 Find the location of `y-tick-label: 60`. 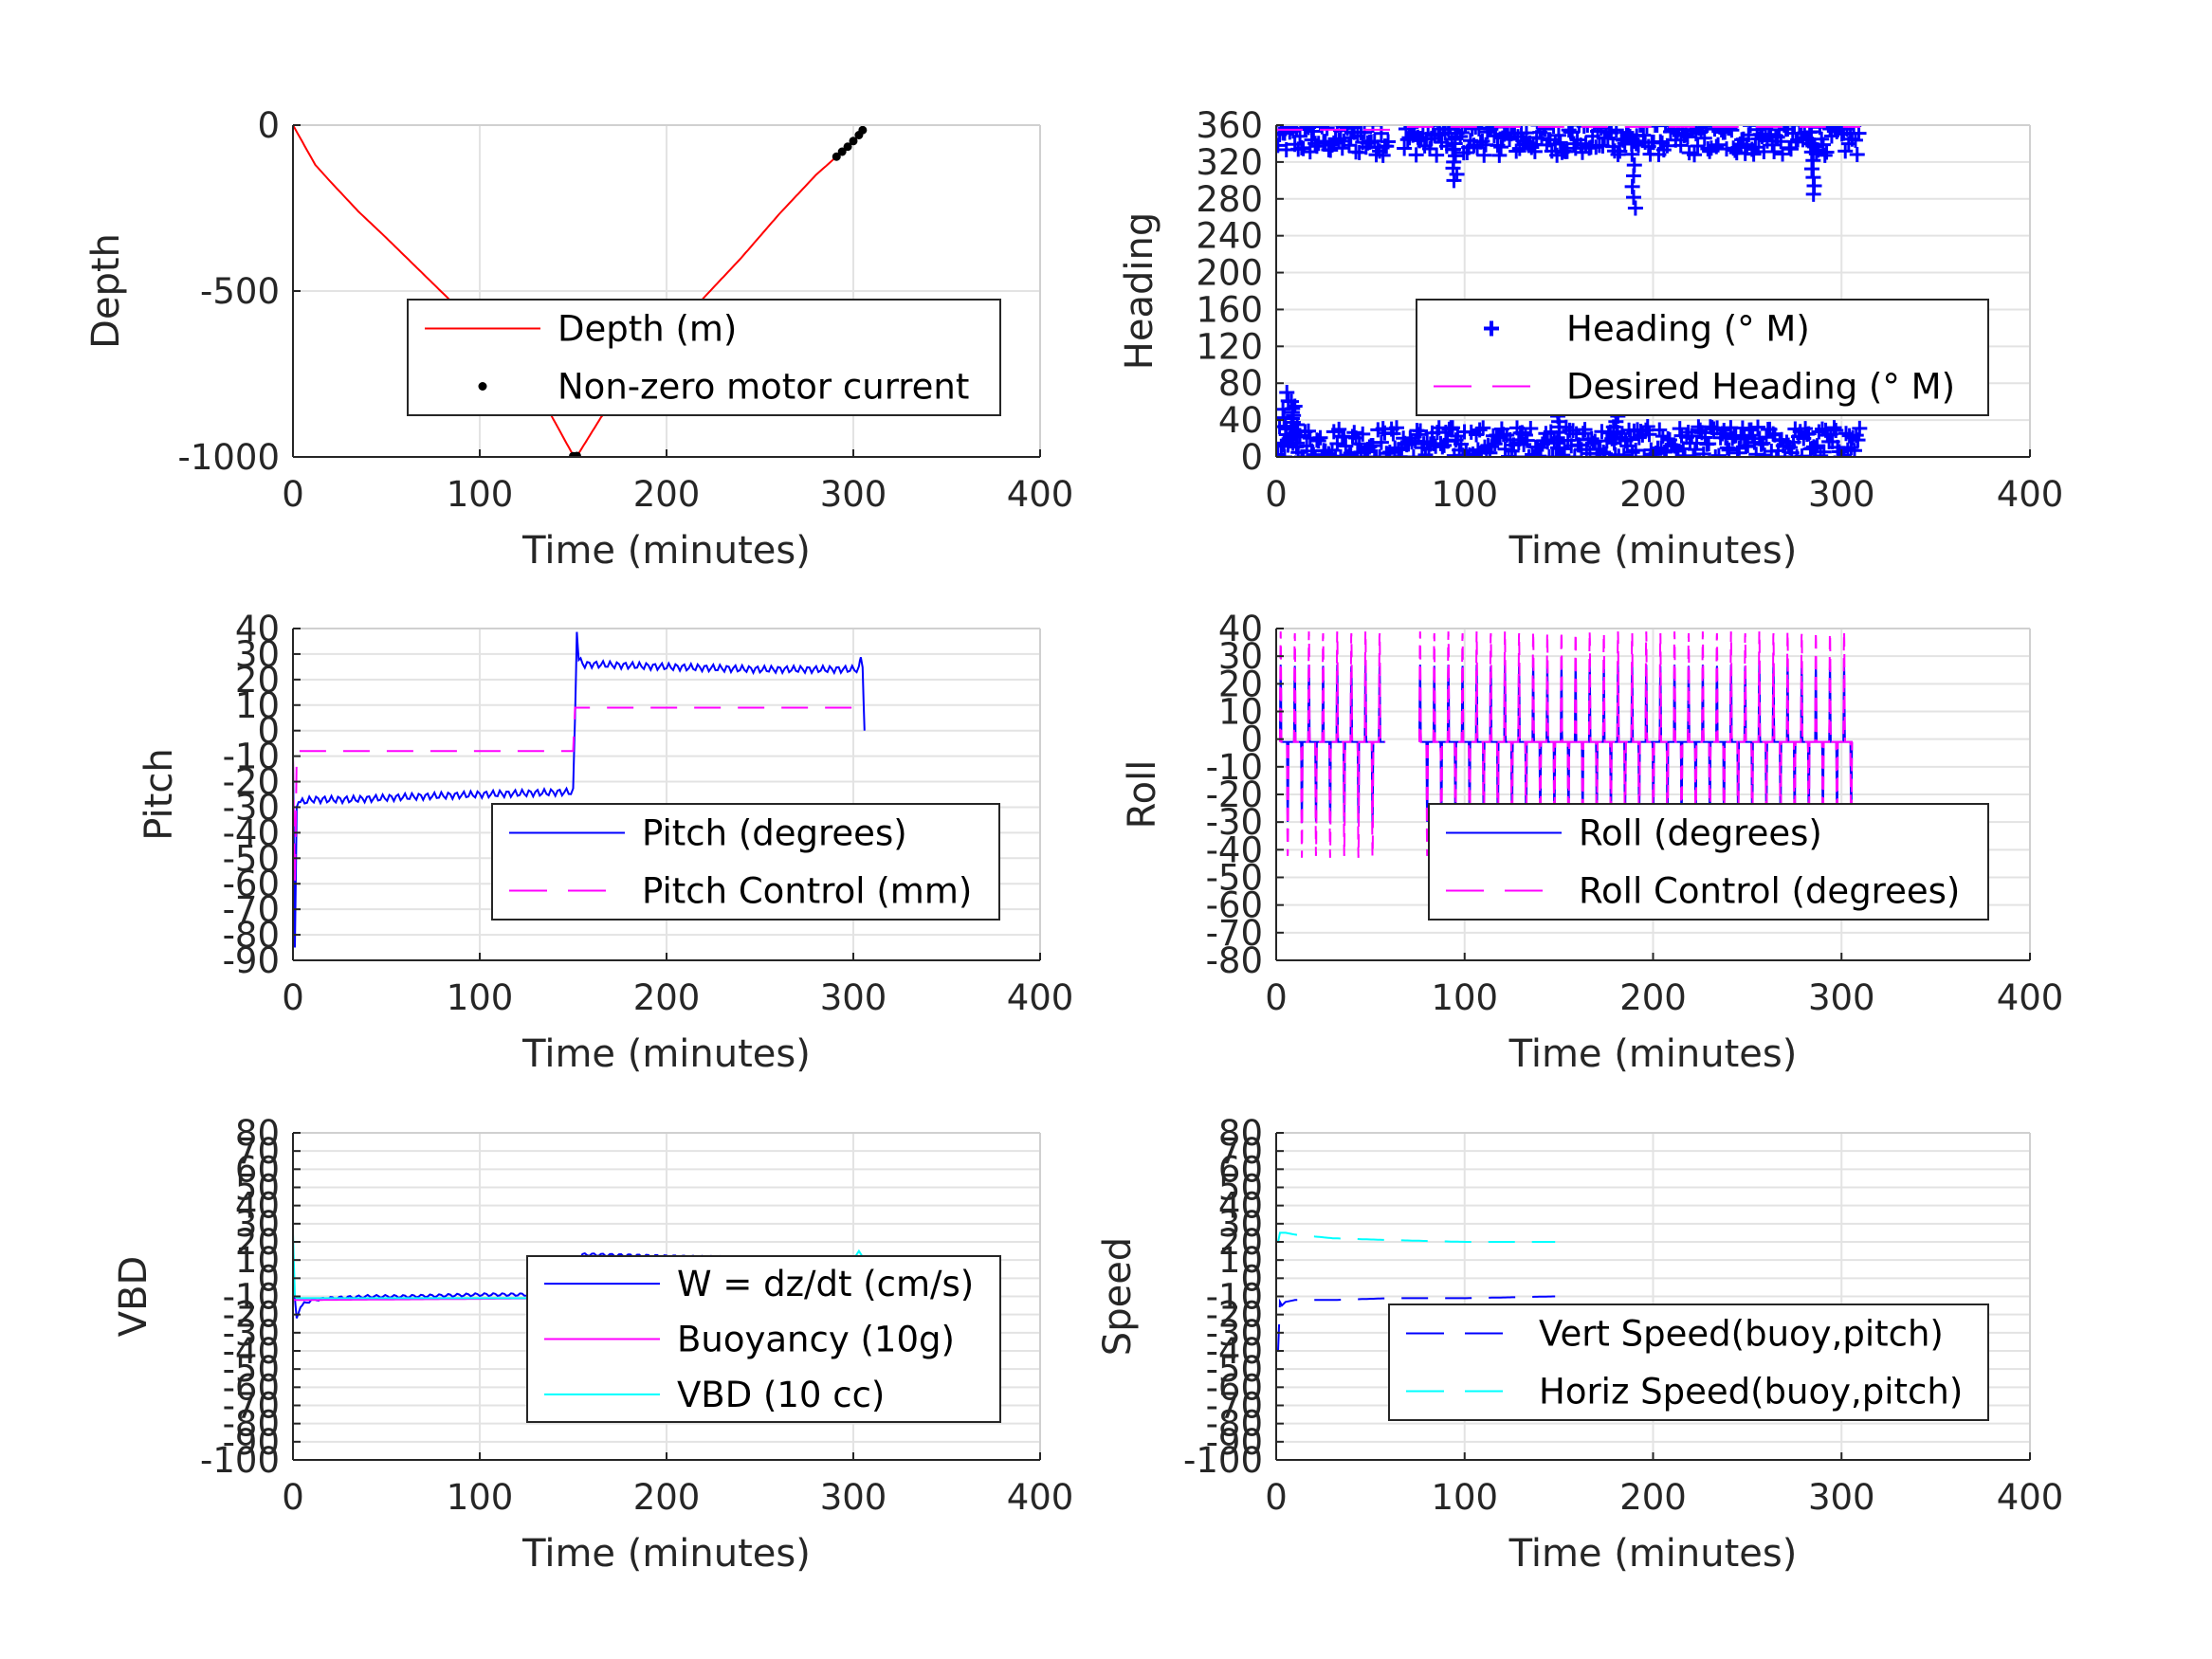

y-tick-label: 60 is located at coordinates (257, 1169).